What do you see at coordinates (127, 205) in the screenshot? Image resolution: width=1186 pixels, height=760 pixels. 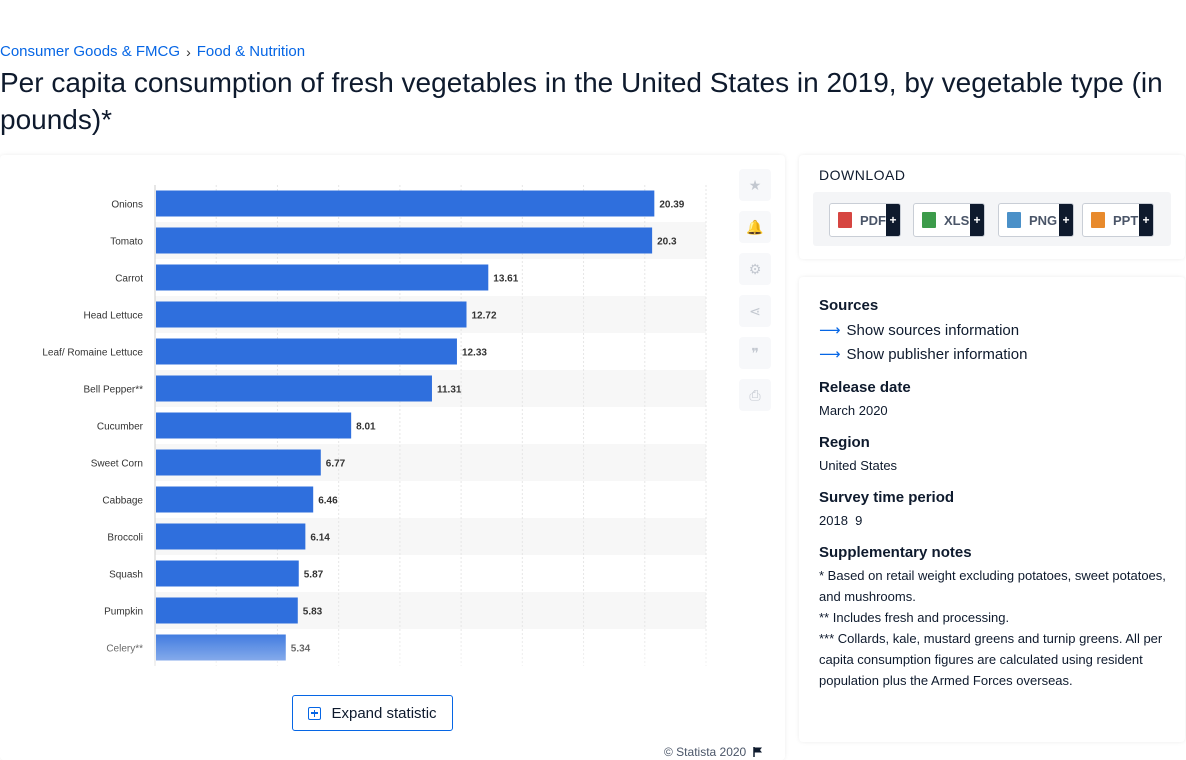 I see `category-label: Onions` at bounding box center [127, 205].